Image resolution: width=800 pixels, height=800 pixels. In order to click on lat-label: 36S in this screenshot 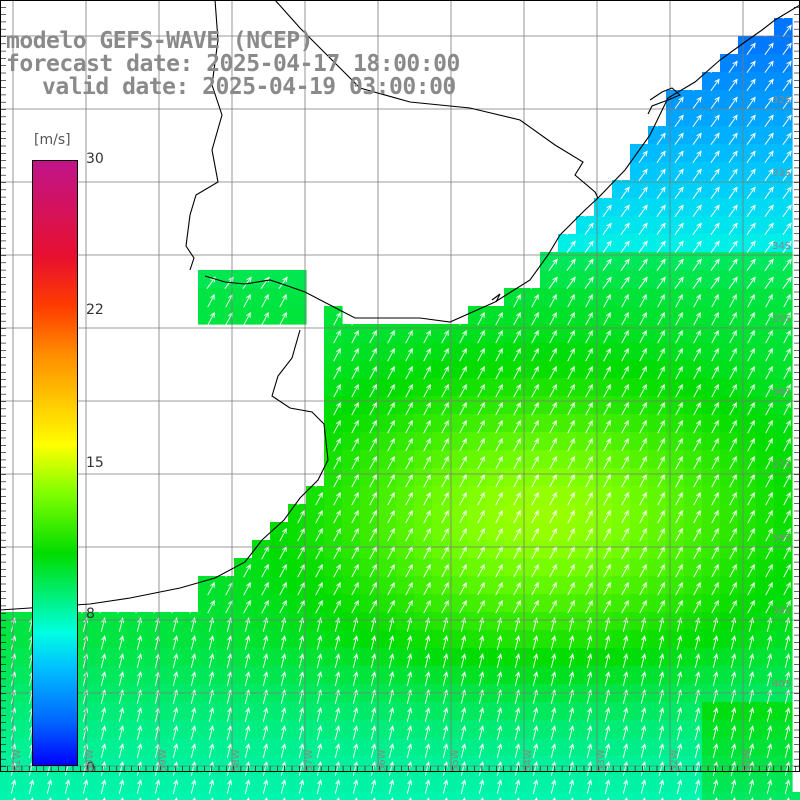, I will do `click(782, 392)`.